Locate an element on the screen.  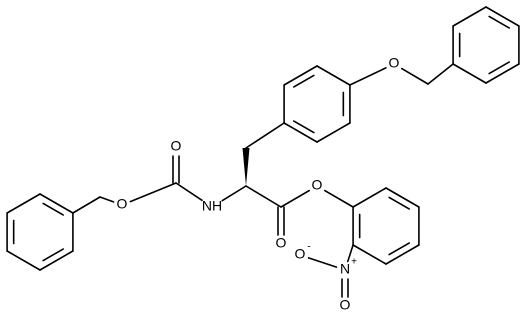
atom-label: NH is located at coordinates (212, 206).